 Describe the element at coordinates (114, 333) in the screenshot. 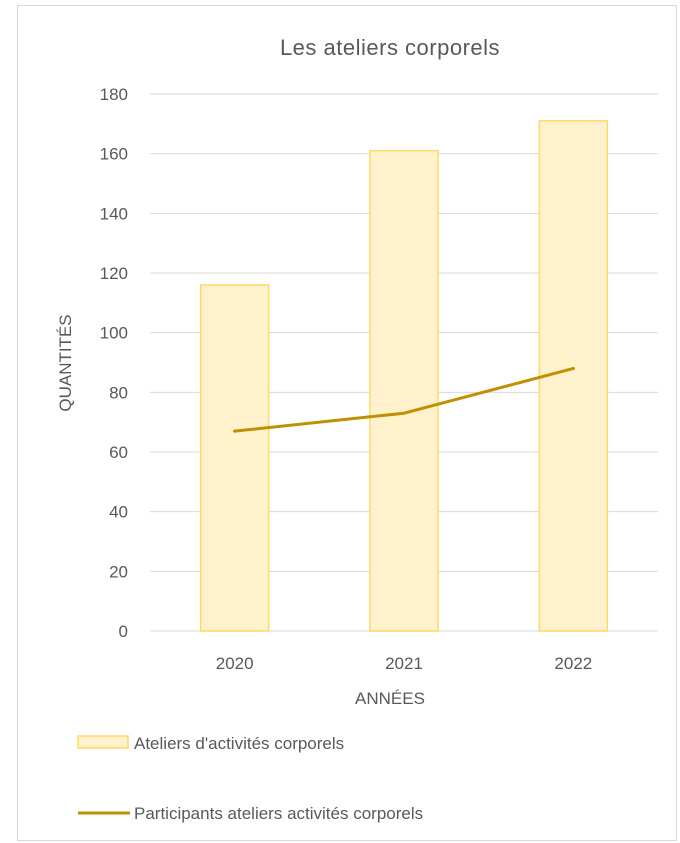

I see `y-tick-100: 100` at that location.